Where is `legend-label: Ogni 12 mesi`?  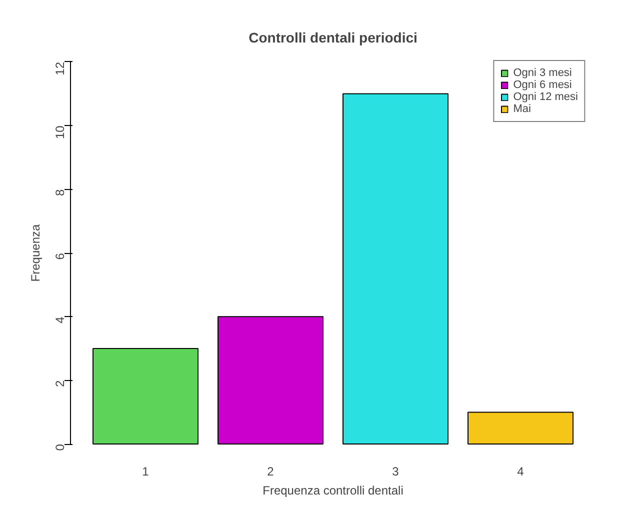
legend-label: Ogni 12 mesi is located at coordinates (545, 97).